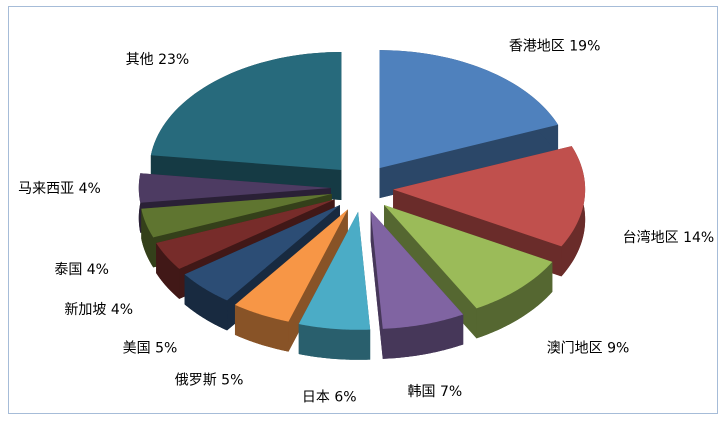 The width and height of the screenshot is (728, 422). Describe the element at coordinates (555, 47) in the screenshot. I see `data-label: 香港地区 19%` at that location.